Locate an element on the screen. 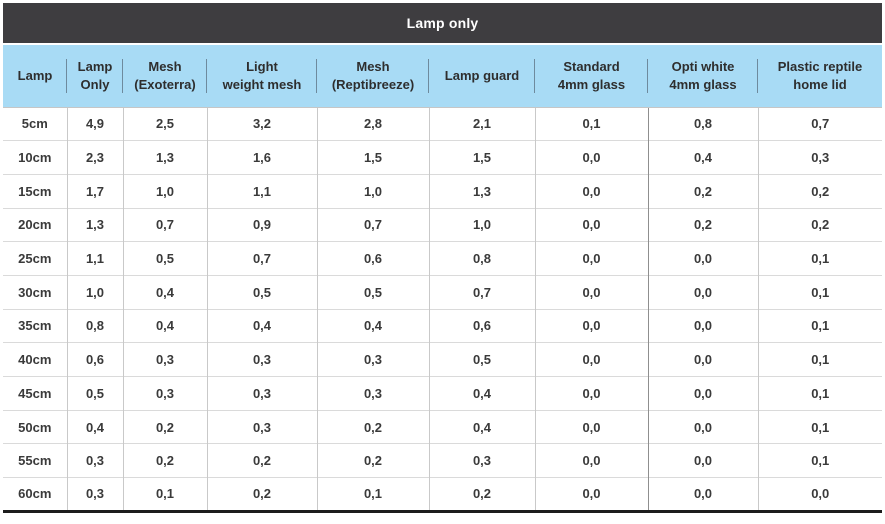 This screenshot has height=524, width=885. table-row: 40cm 0,6 0,3 0,3 0,3 0,5 0,0 0,0 0,1 is located at coordinates (442, 359).